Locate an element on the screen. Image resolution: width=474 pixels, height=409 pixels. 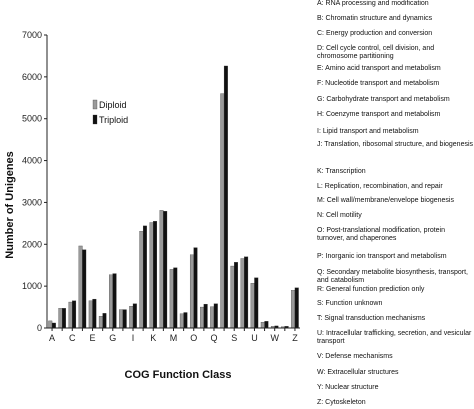
bar-diploid-C is located at coordinates (70, 315).